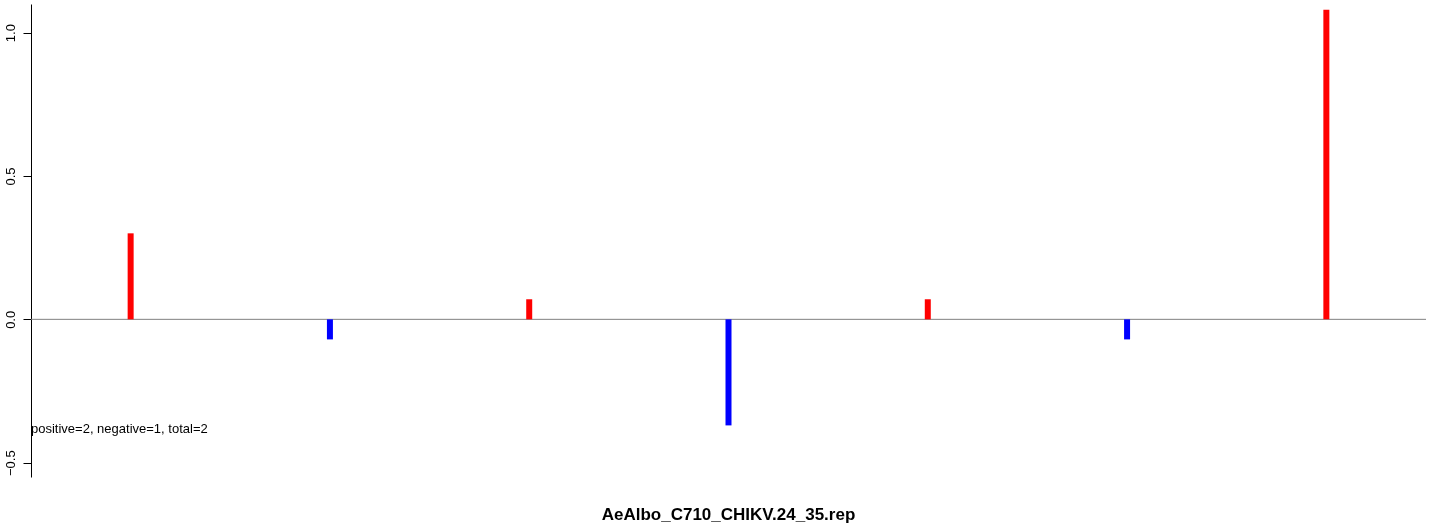  What do you see at coordinates (10, 463) in the screenshot?
I see `y-tick-label: −0.5` at bounding box center [10, 463].